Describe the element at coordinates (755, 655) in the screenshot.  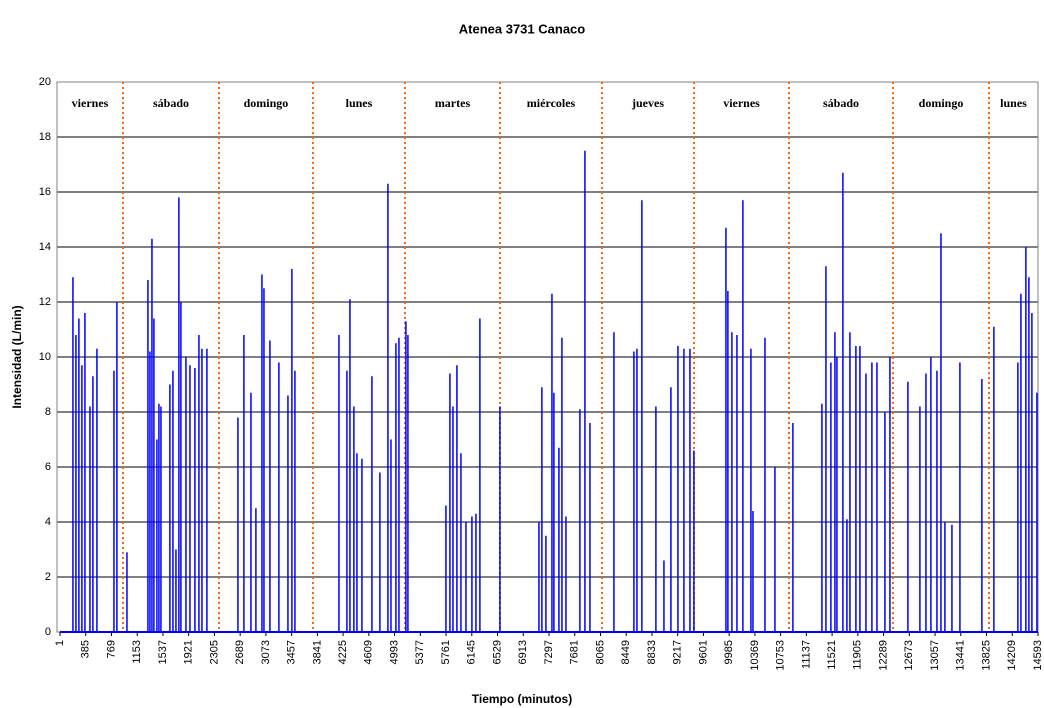
I see `x-tick-label: 10369` at that location.